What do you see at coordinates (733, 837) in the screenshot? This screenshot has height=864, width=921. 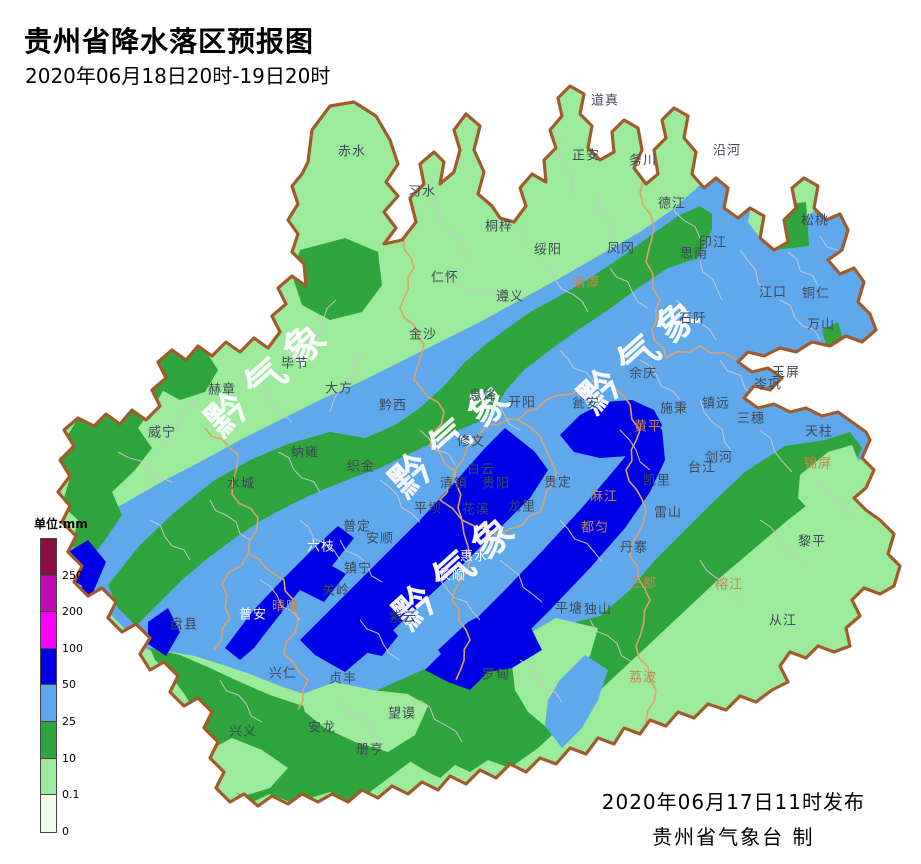 I see `producer: 贵州省气象台 制` at bounding box center [733, 837].